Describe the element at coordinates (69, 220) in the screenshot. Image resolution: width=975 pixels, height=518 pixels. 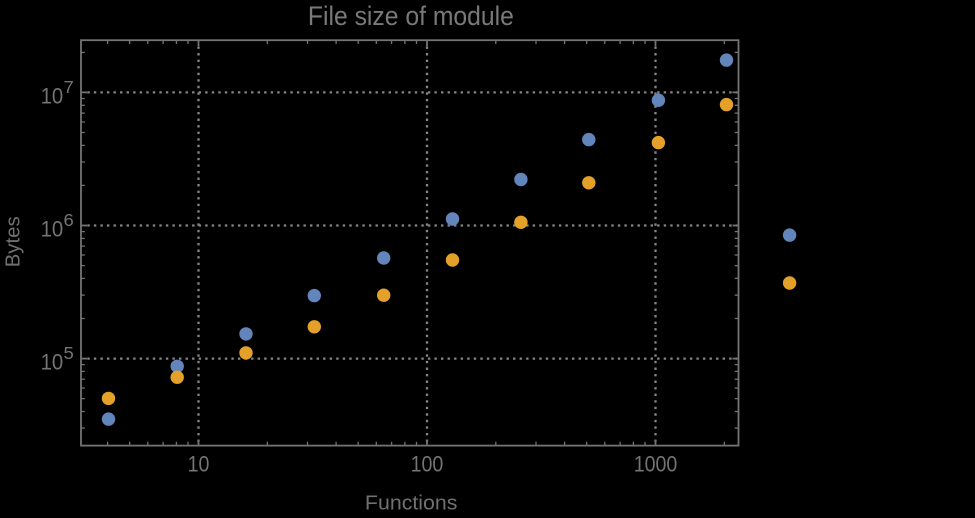
I see `svg-text: 6` at that location.